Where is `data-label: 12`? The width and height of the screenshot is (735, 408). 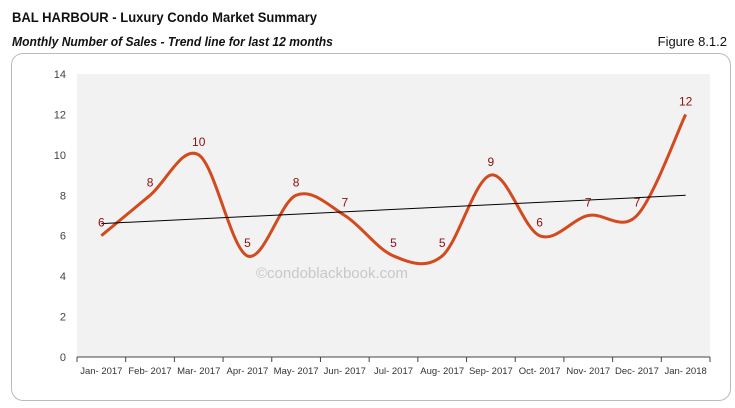 data-label: 12 is located at coordinates (686, 101).